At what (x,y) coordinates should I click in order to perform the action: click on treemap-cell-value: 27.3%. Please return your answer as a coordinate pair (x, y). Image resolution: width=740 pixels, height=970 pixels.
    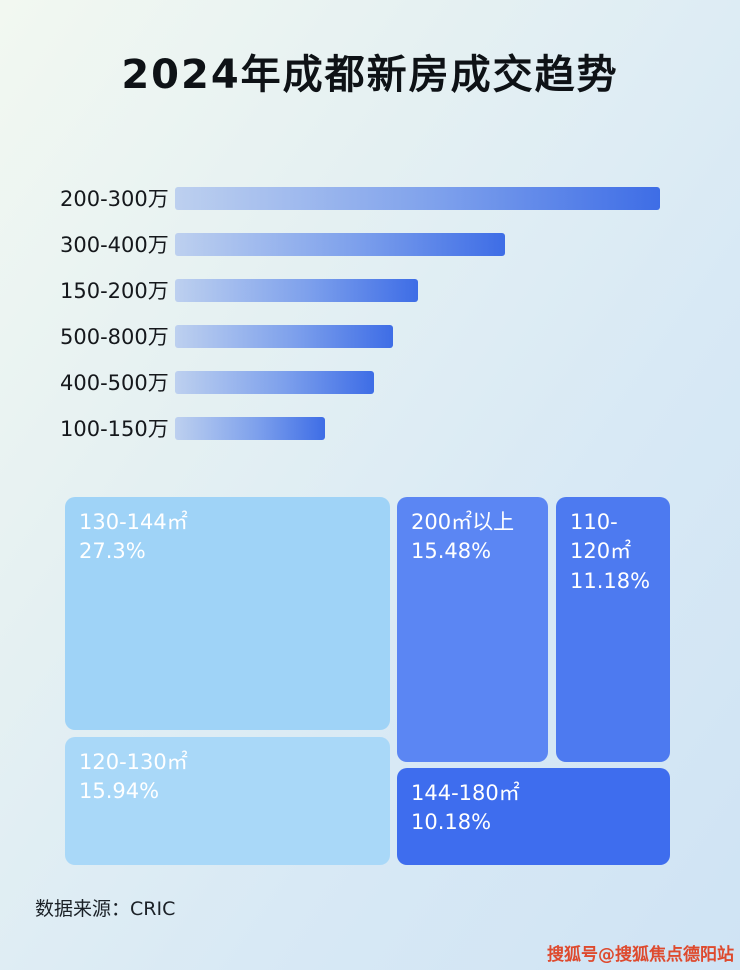
    Looking at the image, I should click on (112, 551).